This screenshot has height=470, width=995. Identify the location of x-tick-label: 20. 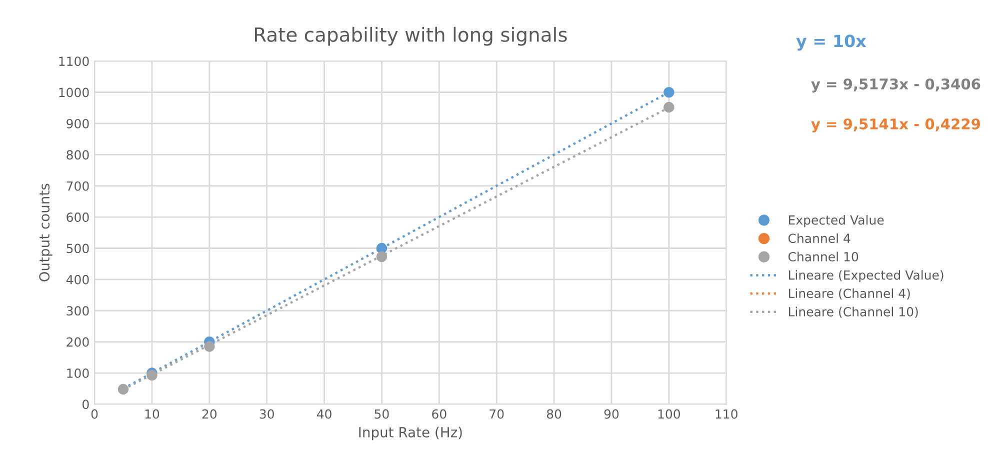
(209, 414).